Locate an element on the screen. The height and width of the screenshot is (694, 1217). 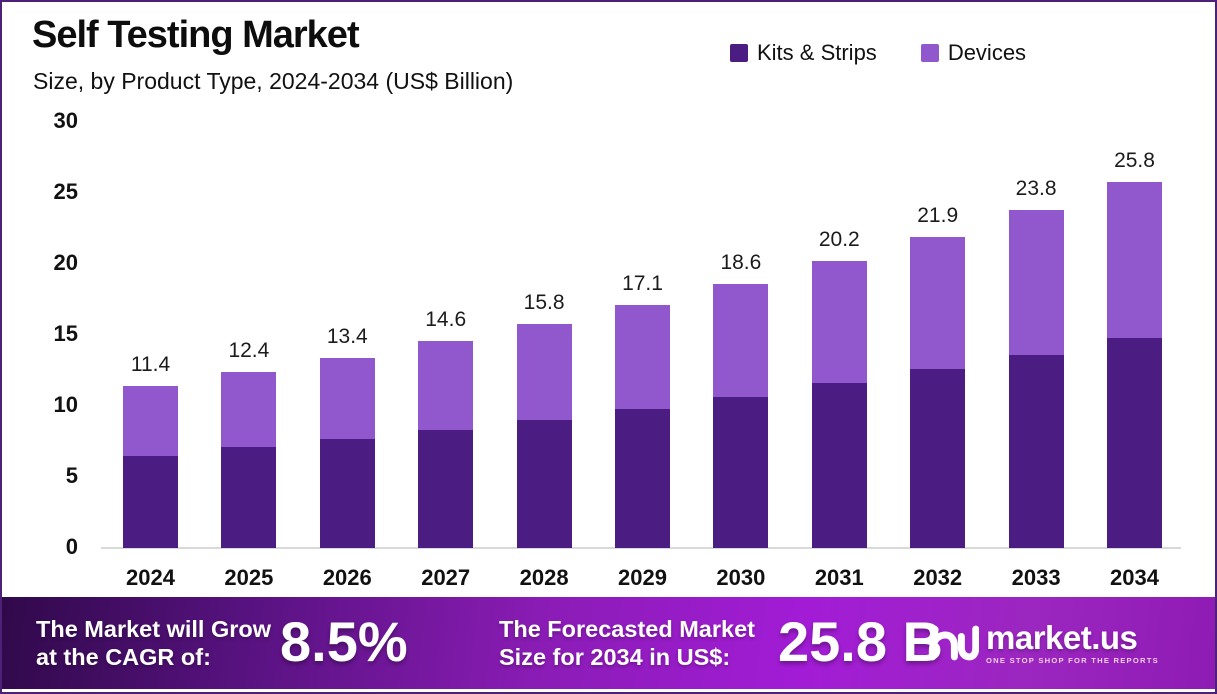
bar-2031 is located at coordinates (839, 404).